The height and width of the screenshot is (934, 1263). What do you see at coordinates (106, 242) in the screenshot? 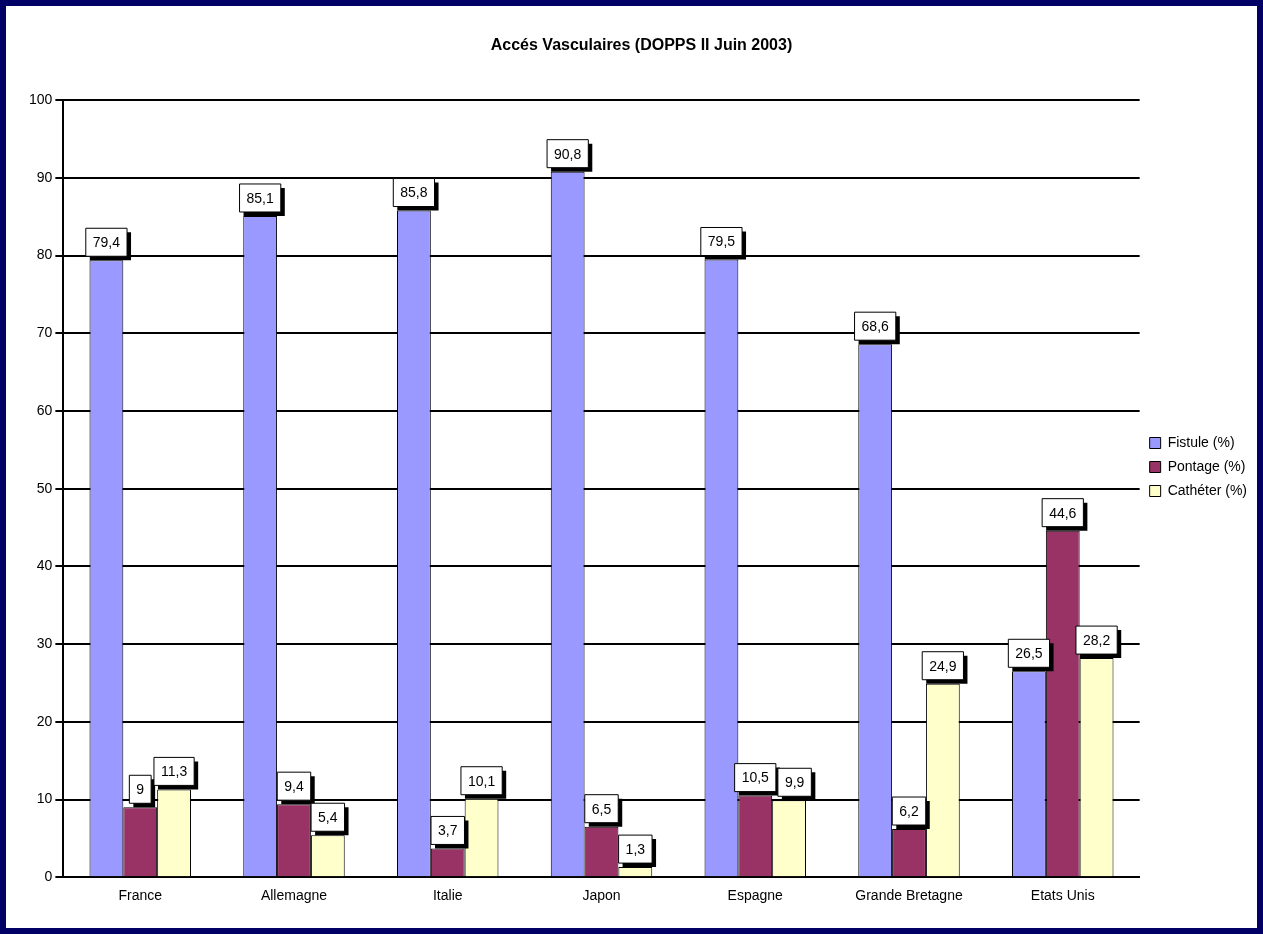
I see `data-label: 79,4` at bounding box center [106, 242].